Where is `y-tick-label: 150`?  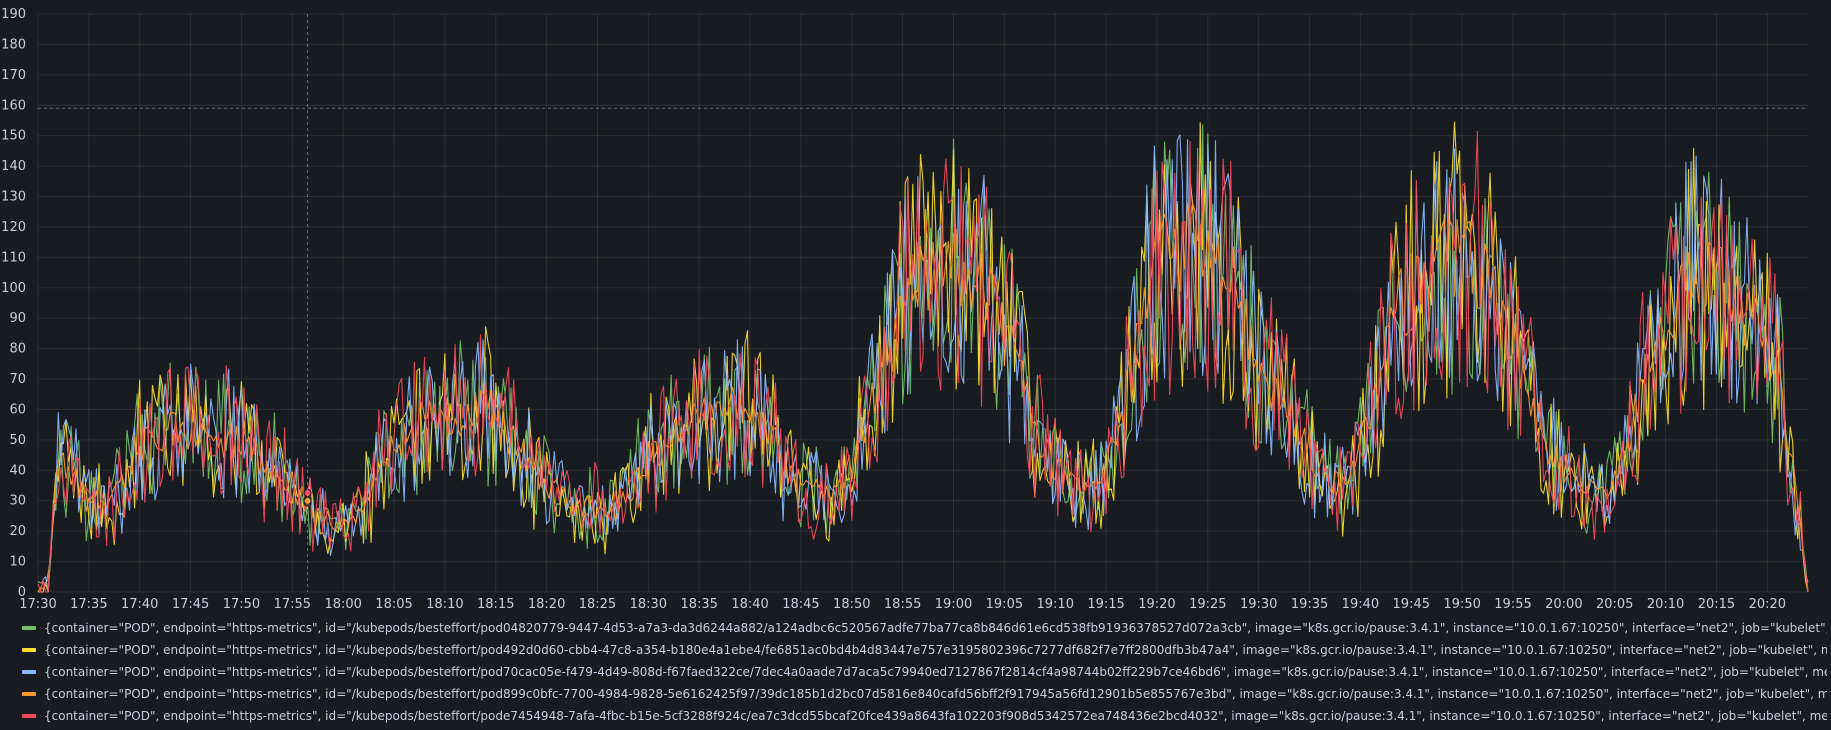 y-tick-label: 150 is located at coordinates (13, 136).